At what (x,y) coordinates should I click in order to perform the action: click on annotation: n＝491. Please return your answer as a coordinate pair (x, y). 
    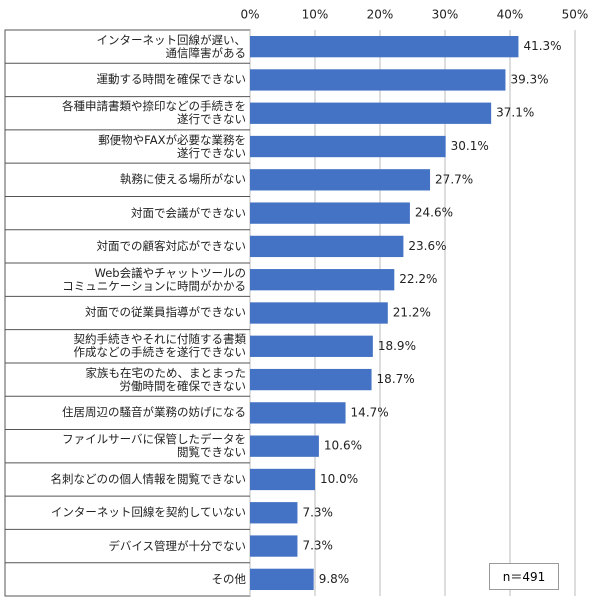
    Looking at the image, I should click on (524, 576).